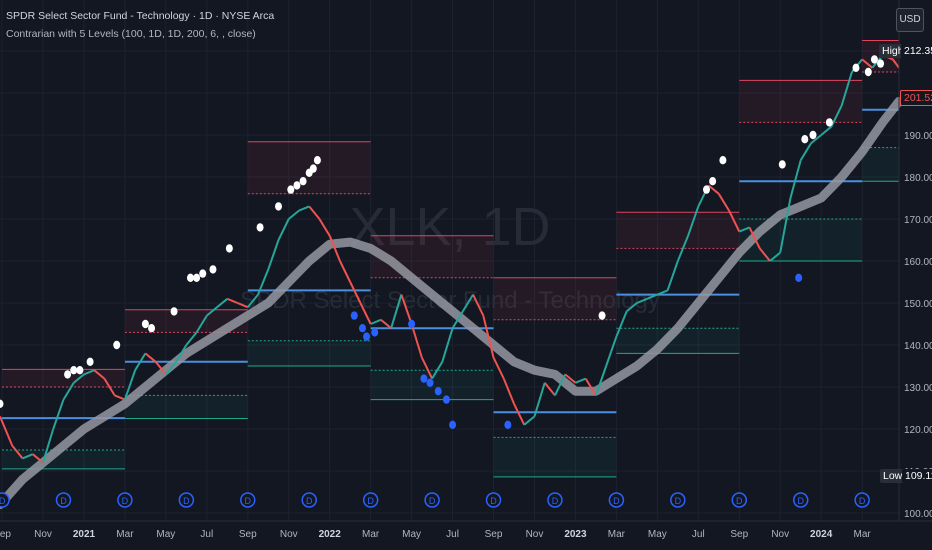  What do you see at coordinates (821, 534) in the screenshot?
I see `time-tick-label: 2024` at bounding box center [821, 534].